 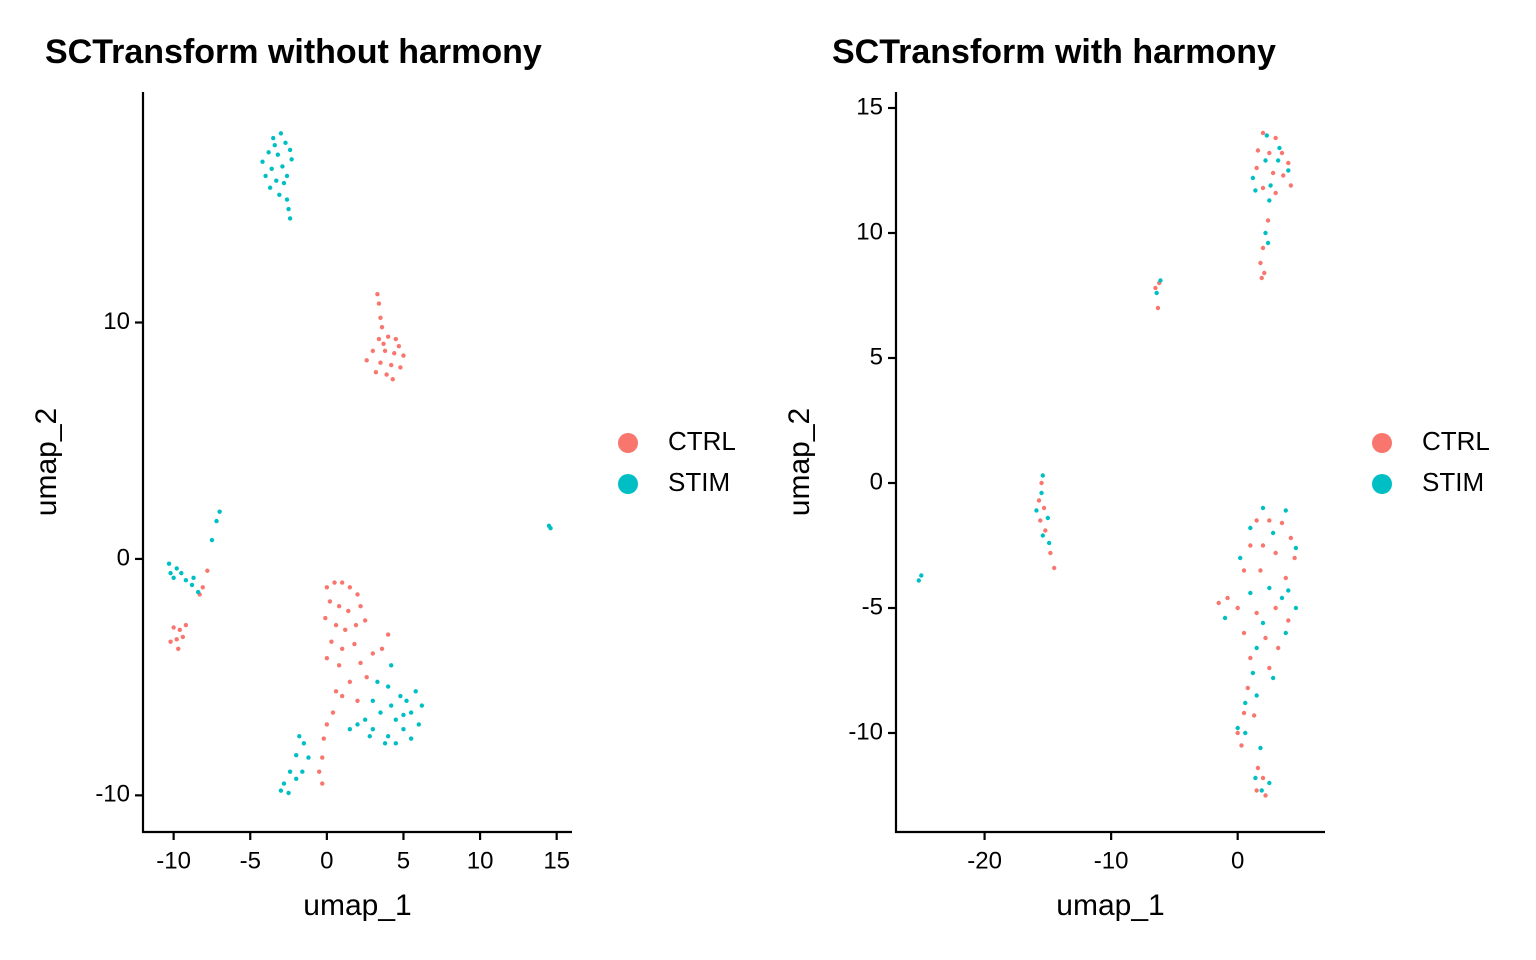 I want to click on y-tick-label: 0, so click(x=876, y=481).